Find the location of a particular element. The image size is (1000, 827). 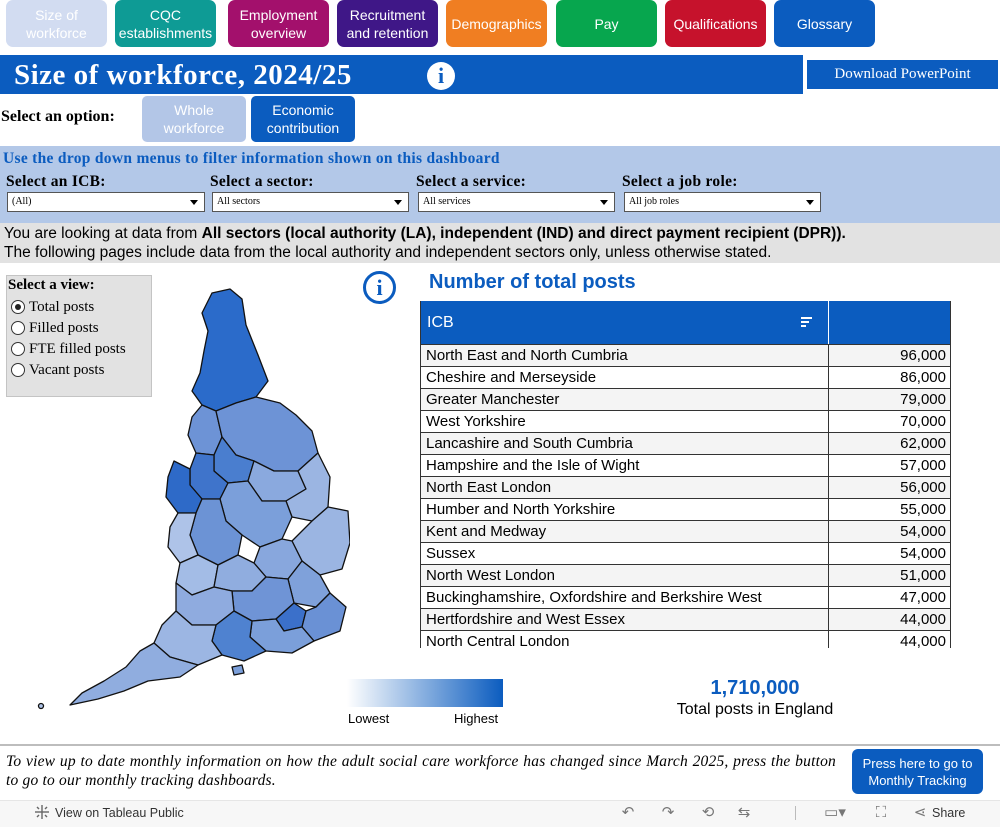

redo-icon: ↷ is located at coordinates (668, 812).